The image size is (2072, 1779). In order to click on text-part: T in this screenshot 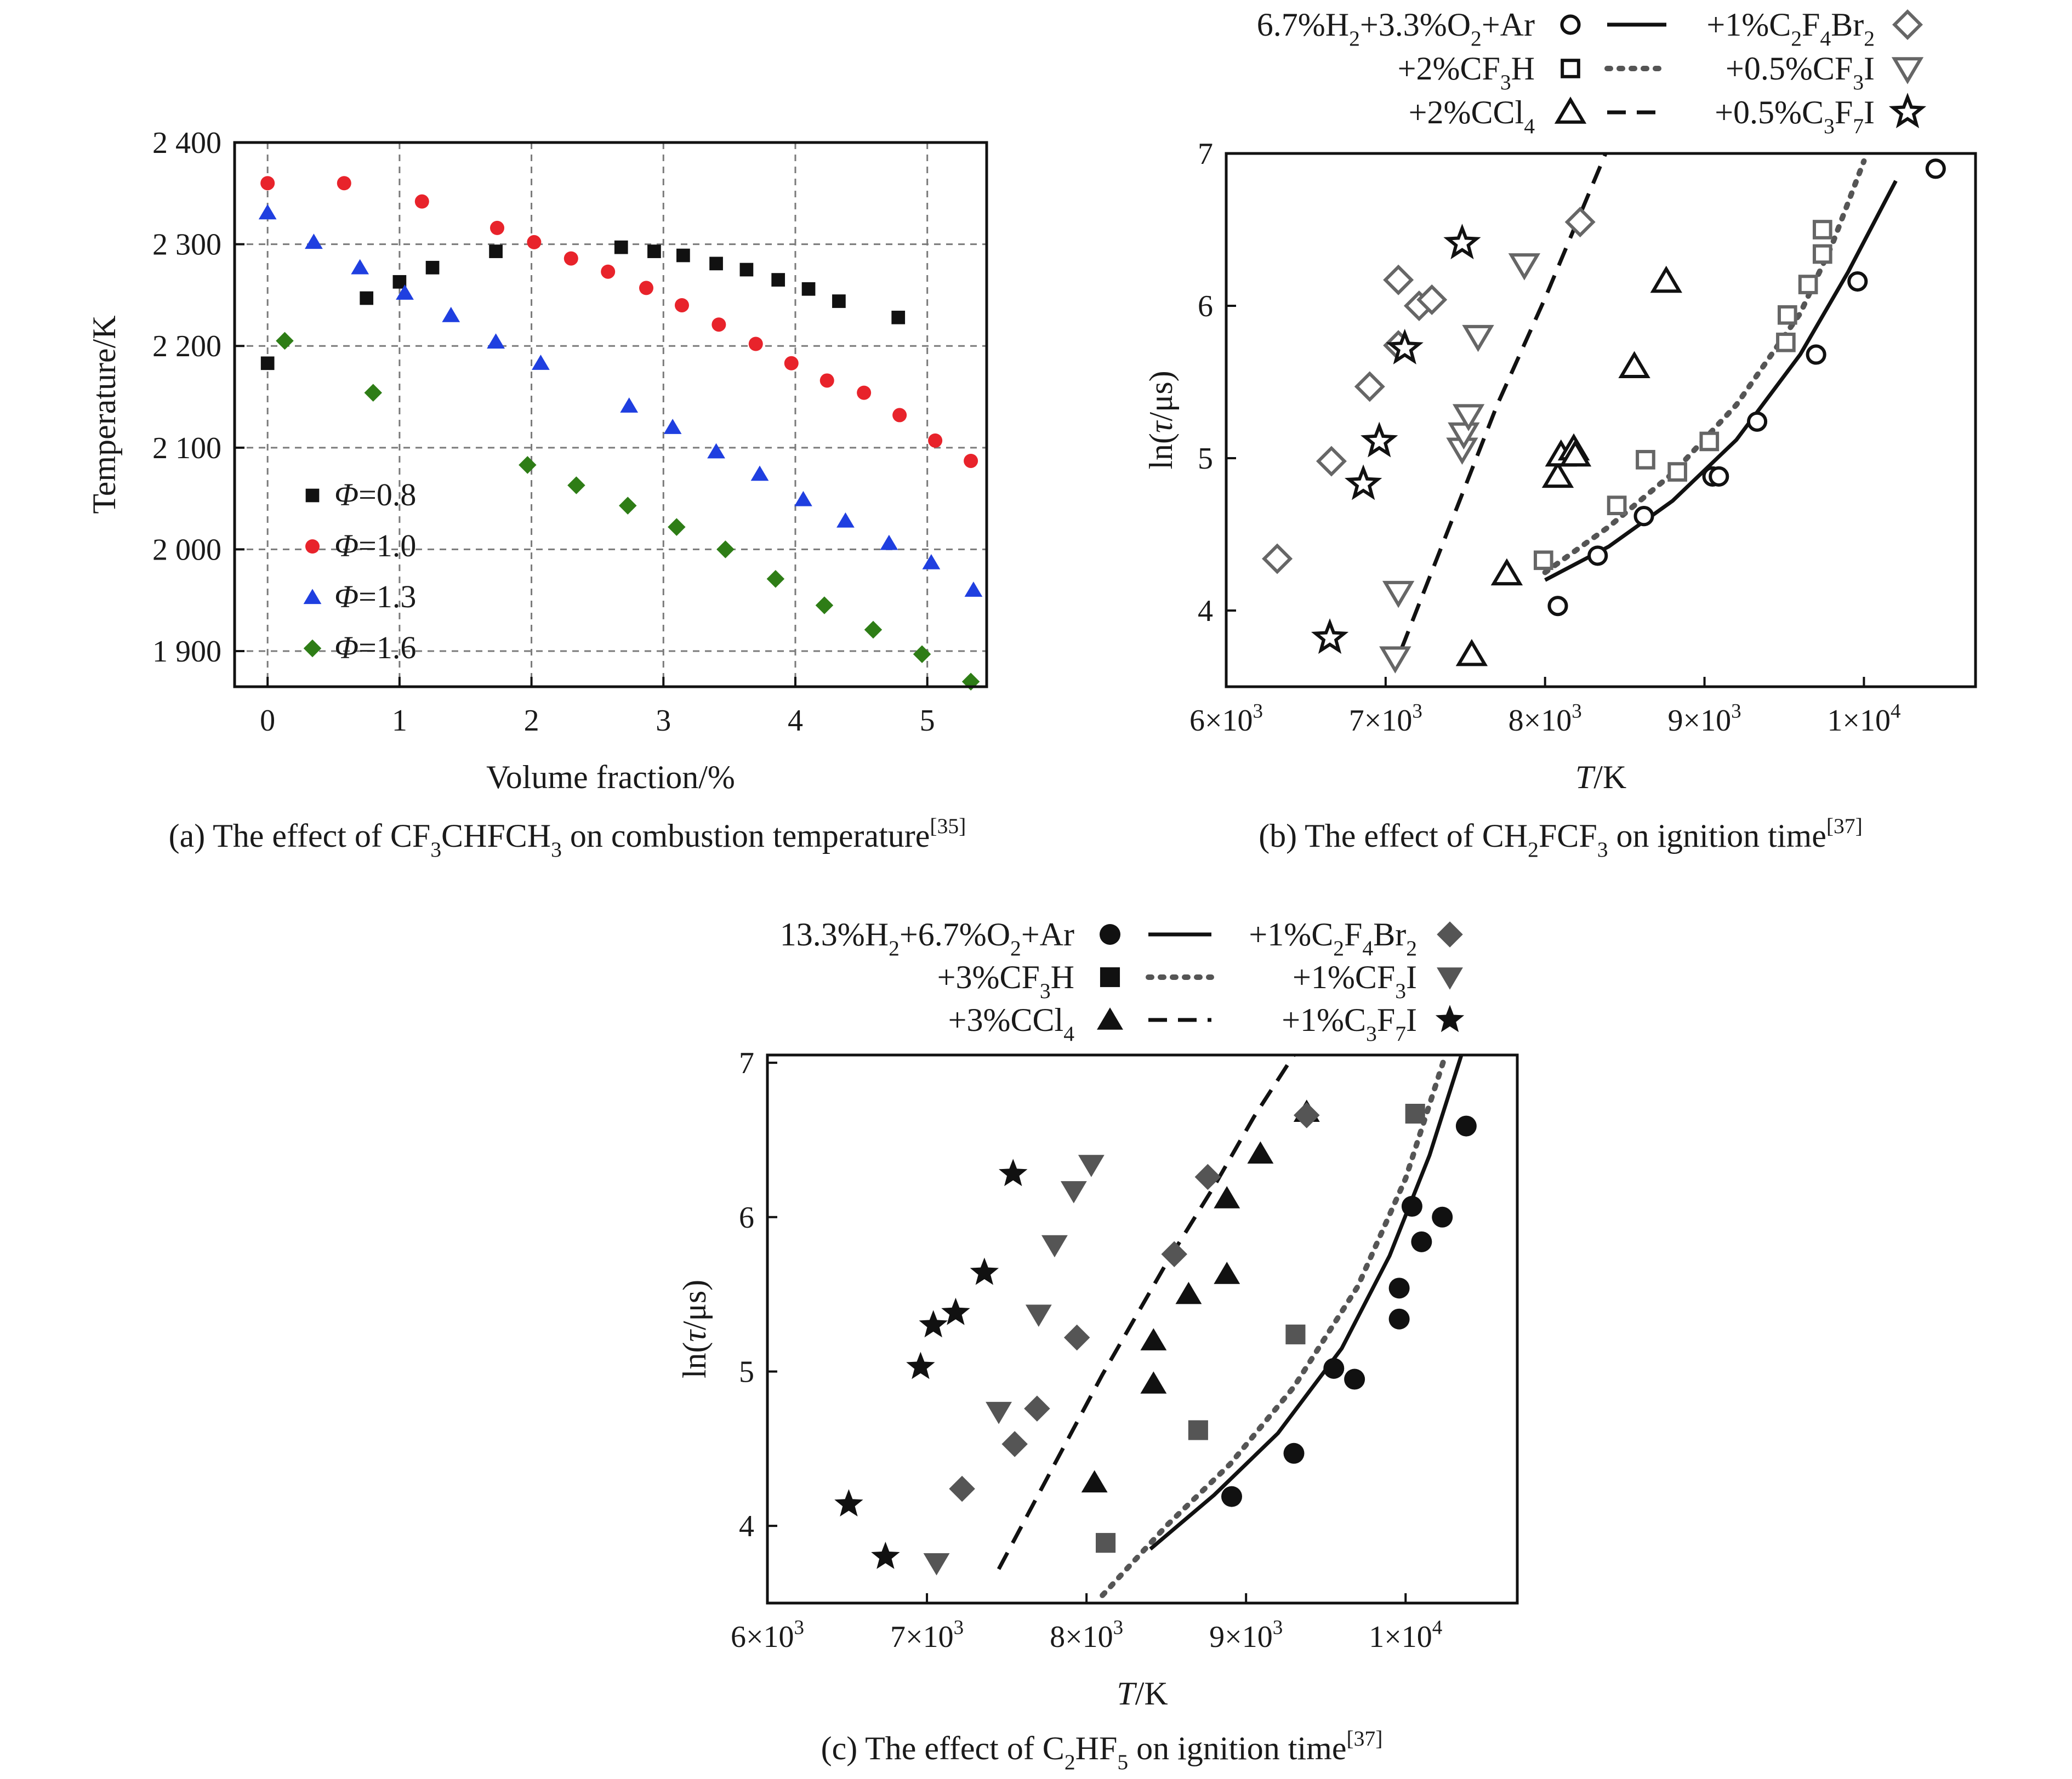, I will do `click(1127, 1693)`.